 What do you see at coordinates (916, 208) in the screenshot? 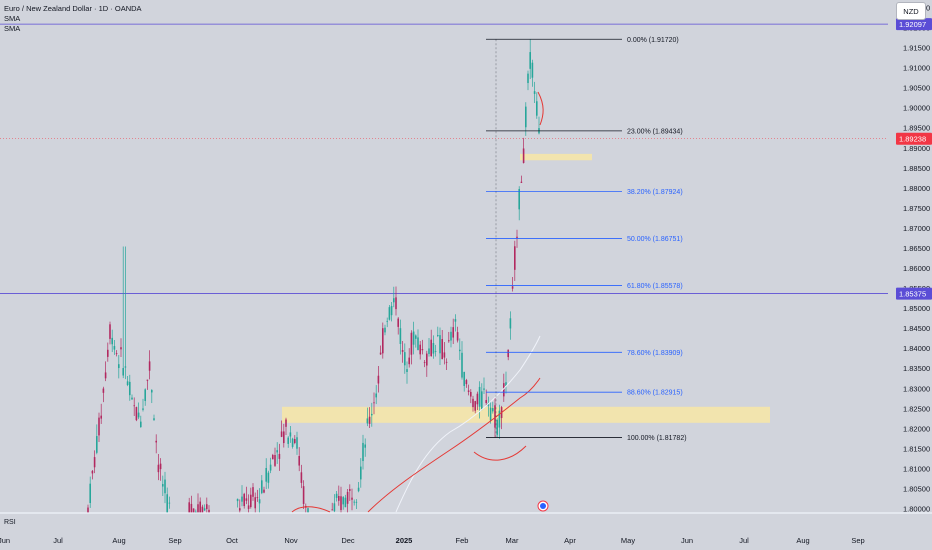
I see `price-axis-tick: 1.87500` at bounding box center [916, 208].